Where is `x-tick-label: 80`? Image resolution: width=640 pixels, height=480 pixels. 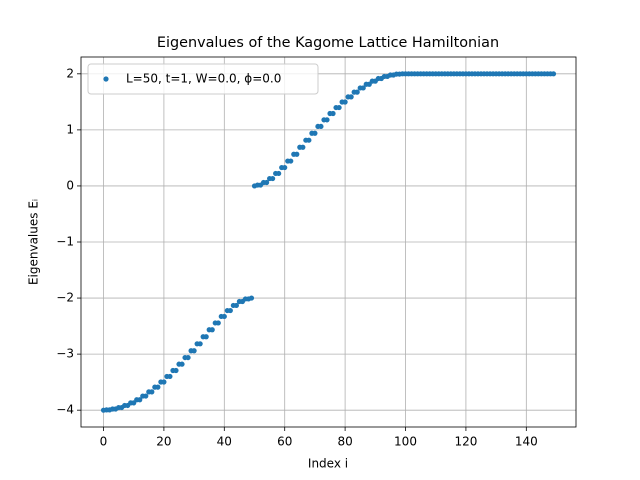
x-tick-label: 80 is located at coordinates (344, 442).